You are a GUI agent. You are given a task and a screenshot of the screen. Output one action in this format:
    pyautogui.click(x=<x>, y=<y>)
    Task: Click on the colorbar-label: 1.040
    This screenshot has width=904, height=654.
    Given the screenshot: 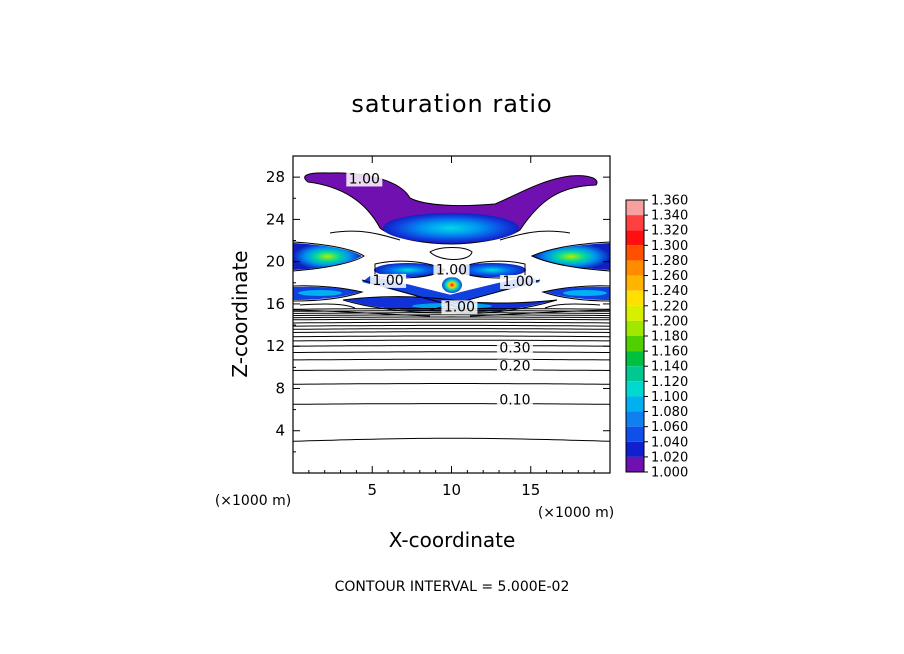 What is the action you would take?
    pyautogui.click(x=669, y=442)
    